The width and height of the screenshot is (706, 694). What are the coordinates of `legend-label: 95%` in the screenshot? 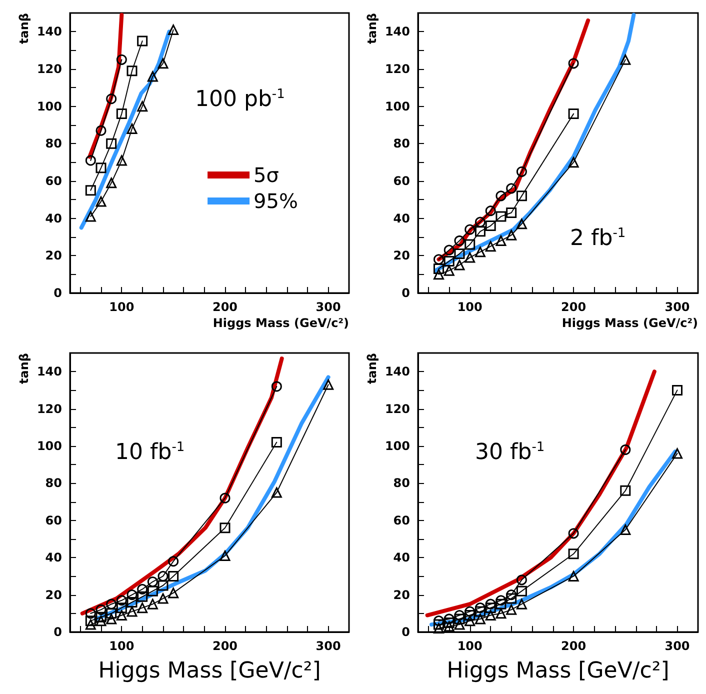 It's located at (276, 201).